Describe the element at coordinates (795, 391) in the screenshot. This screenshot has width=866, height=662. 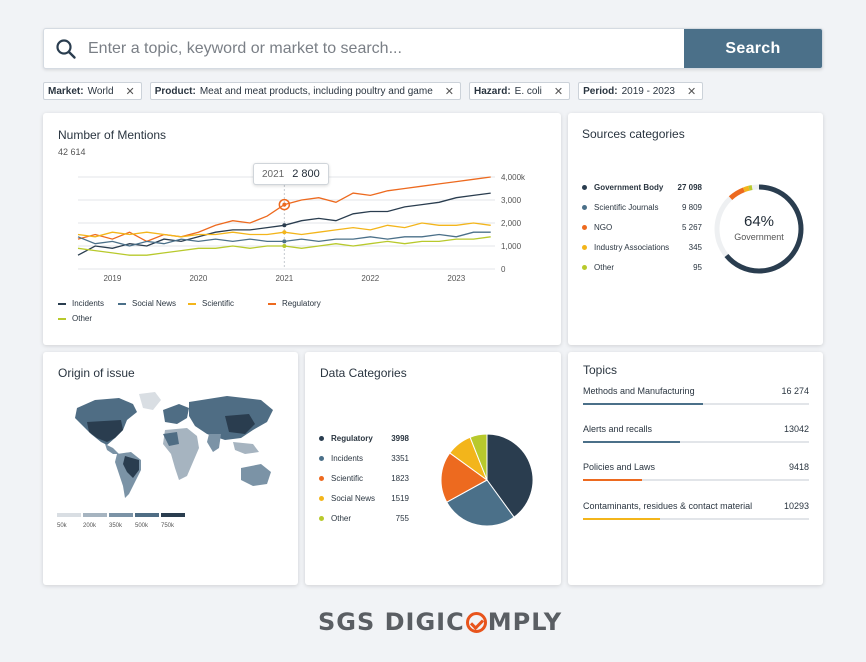
I see `topic-value: 16 274` at that location.